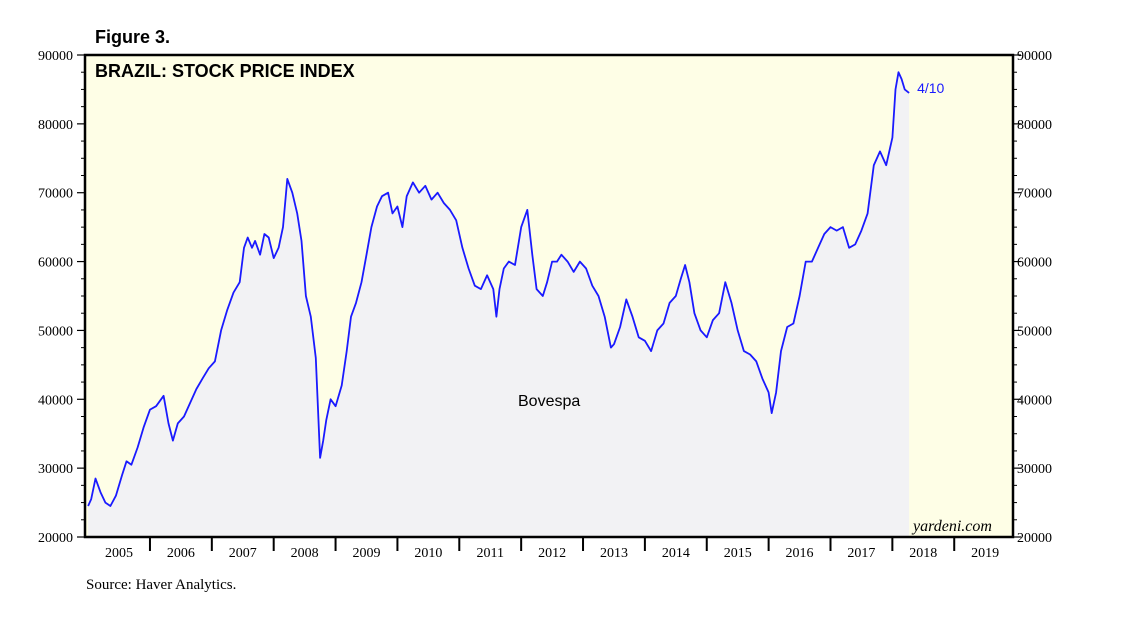 The width and height of the screenshot is (1138, 621). Describe the element at coordinates (119, 553) in the screenshot. I see `x-year-label: 2005` at that location.